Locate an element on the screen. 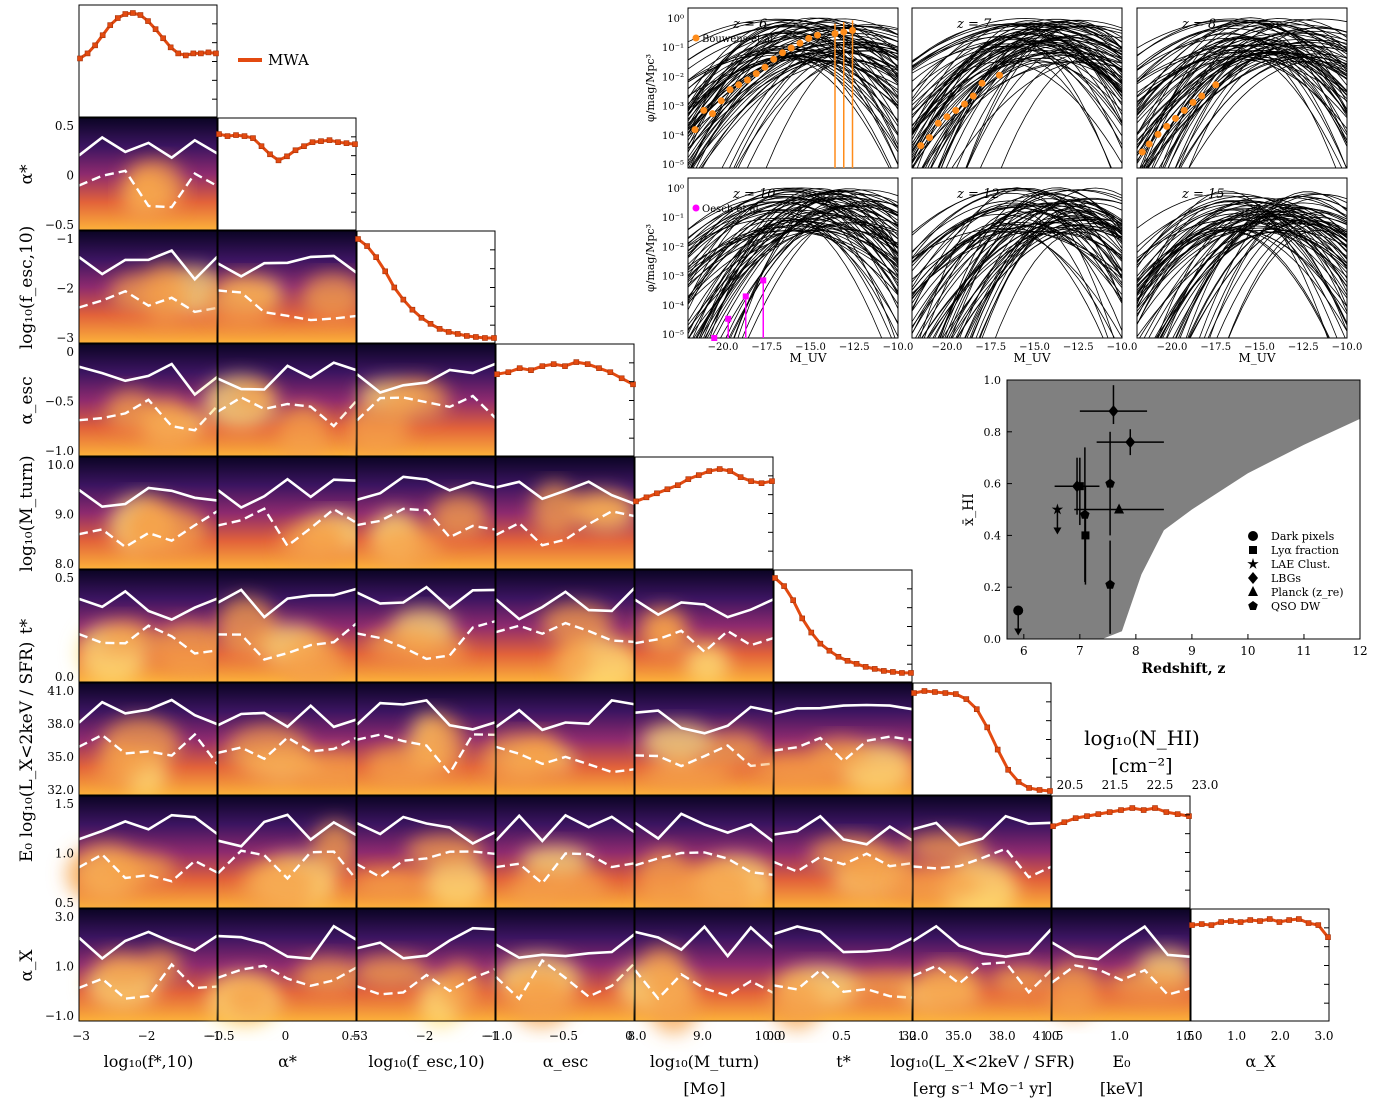 The width and height of the screenshot is (1389, 1106). data-point is located at coordinates (1113, 405).